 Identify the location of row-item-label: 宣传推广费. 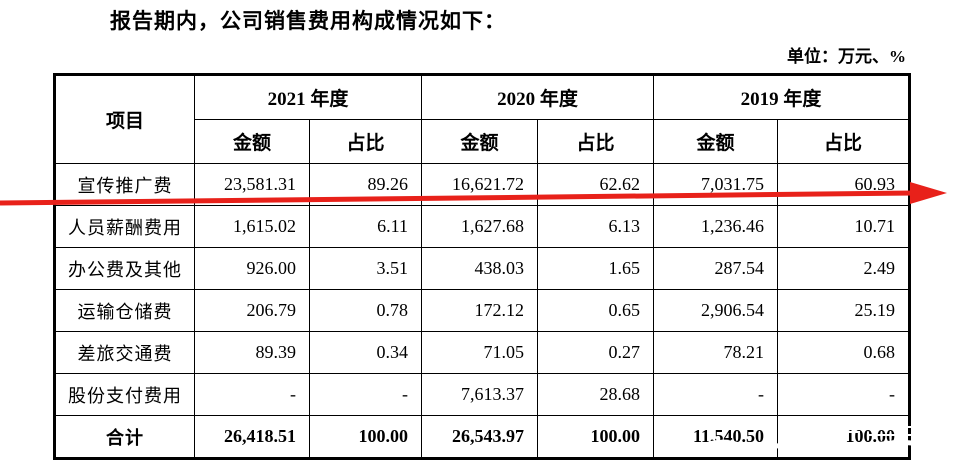
(124, 184).